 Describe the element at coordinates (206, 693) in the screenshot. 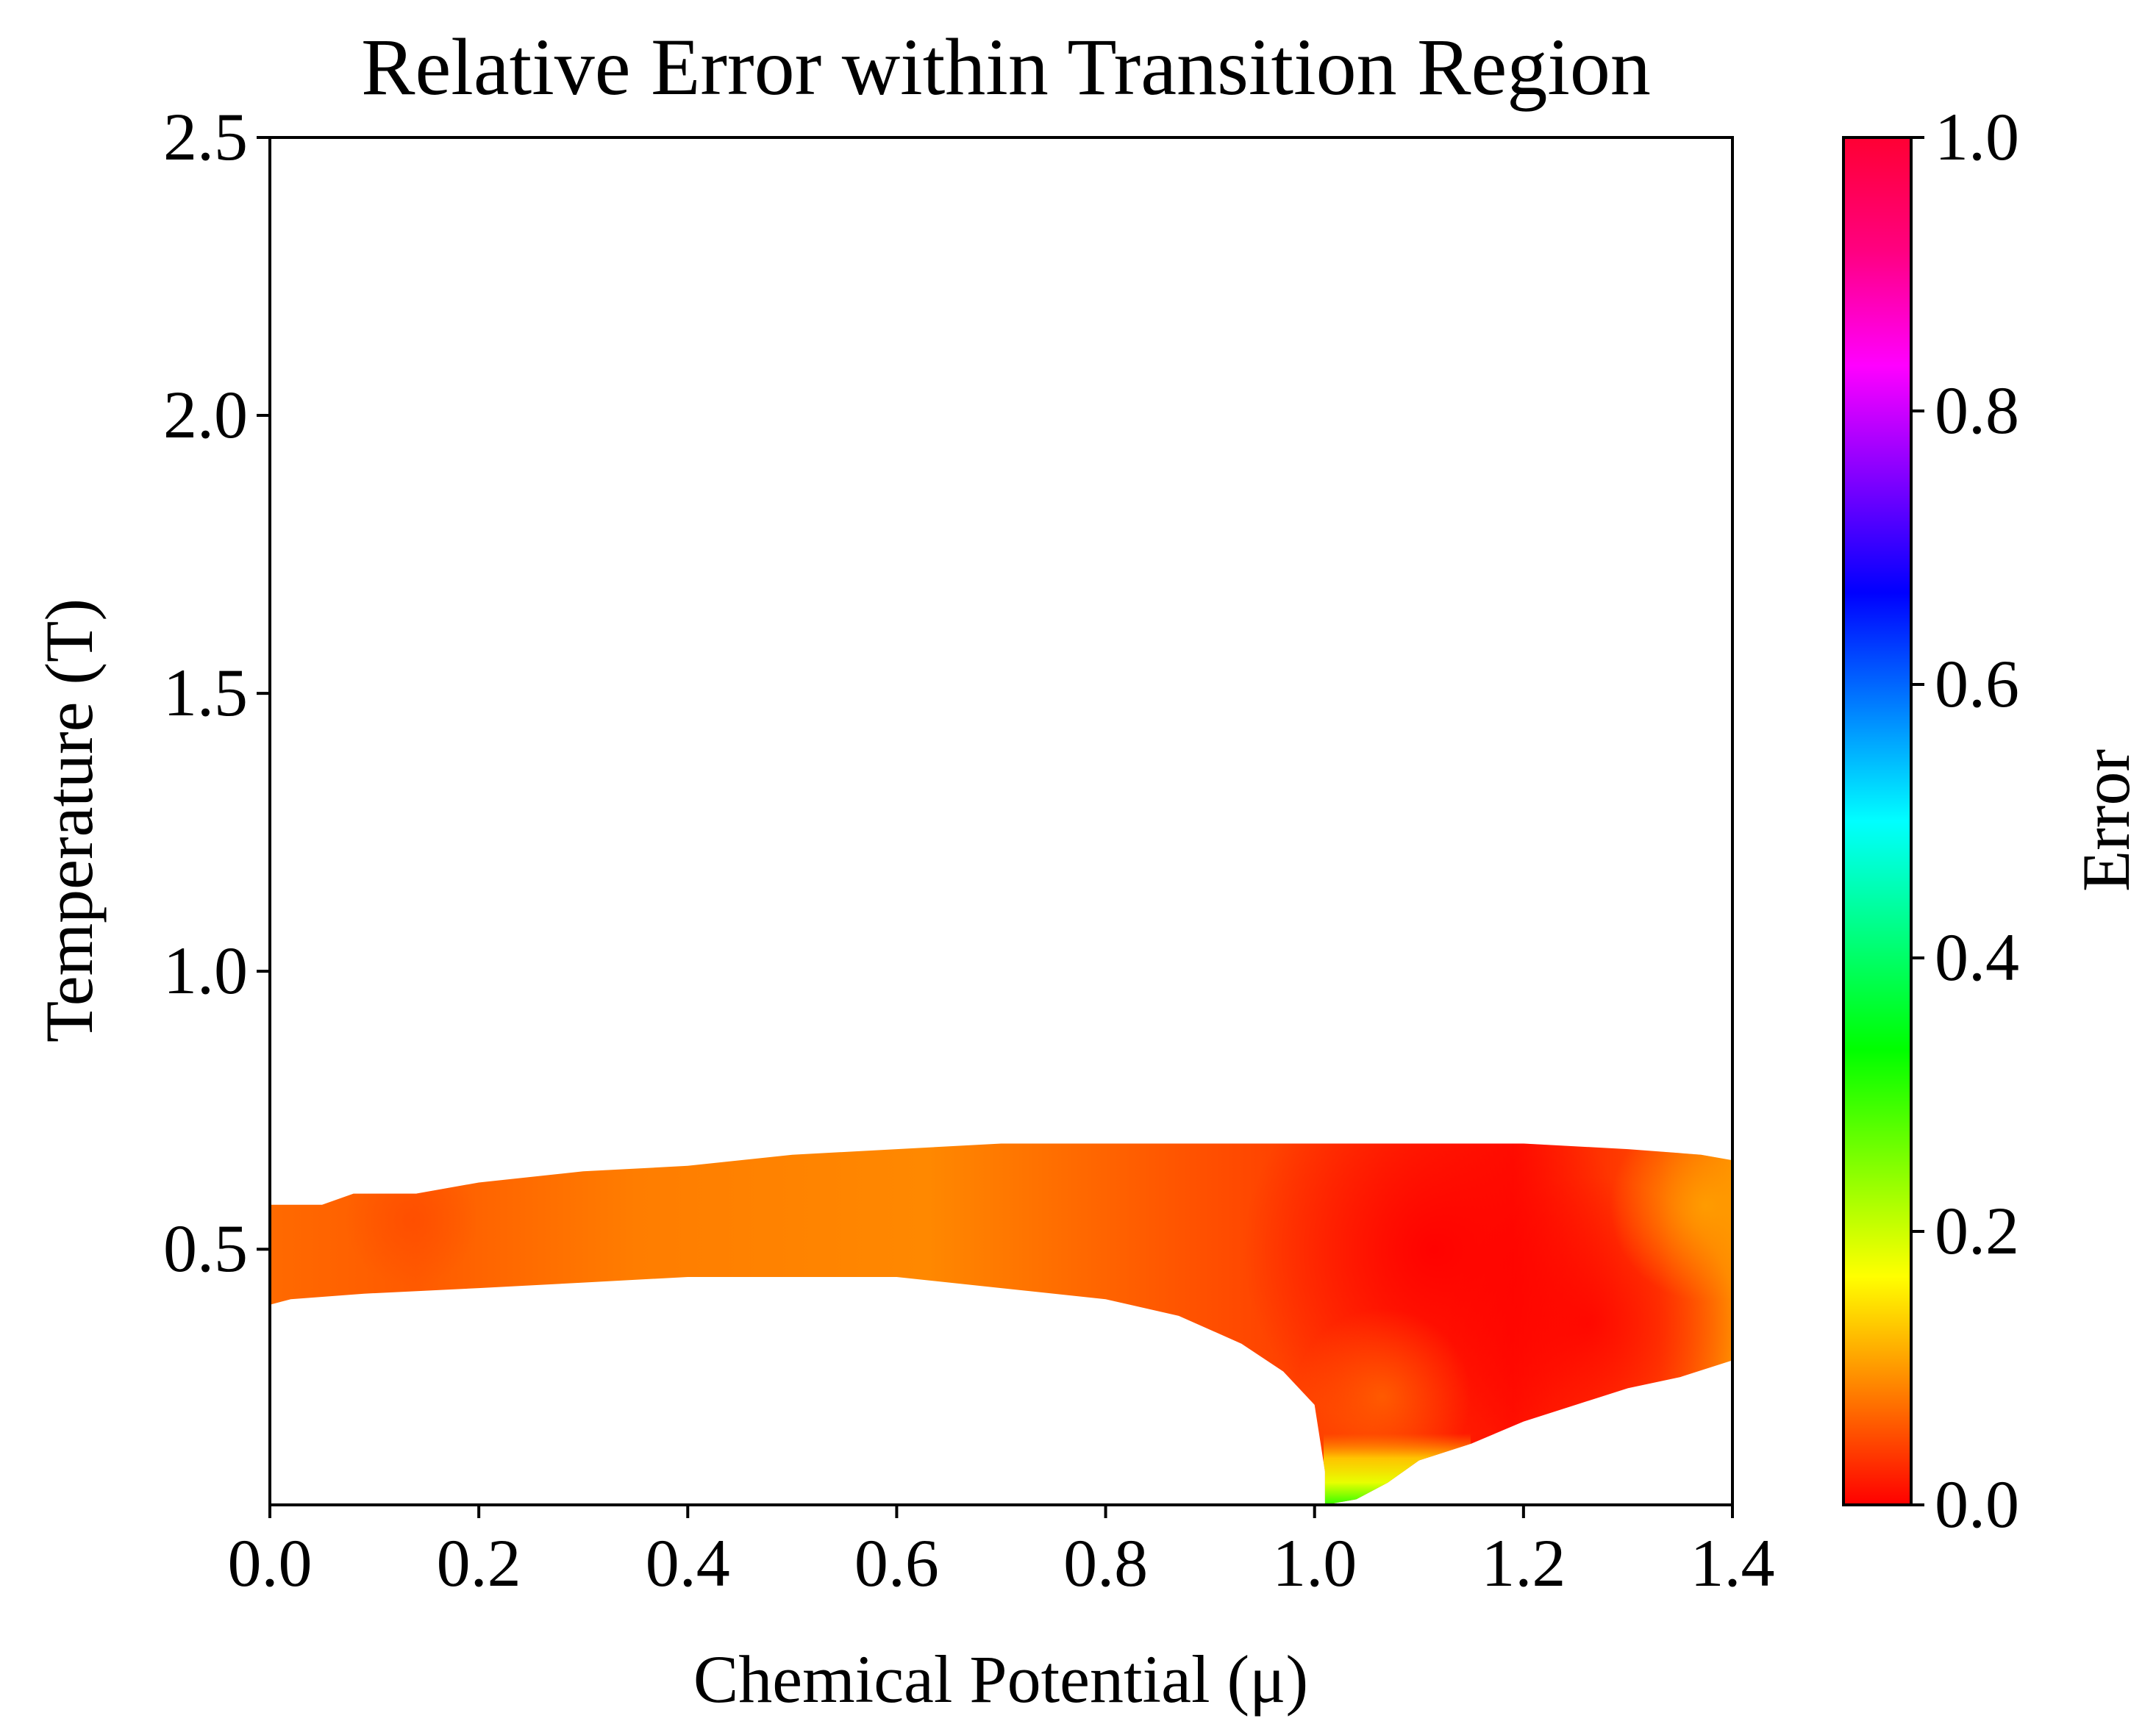

I see `y-tick-label: 1.5` at that location.